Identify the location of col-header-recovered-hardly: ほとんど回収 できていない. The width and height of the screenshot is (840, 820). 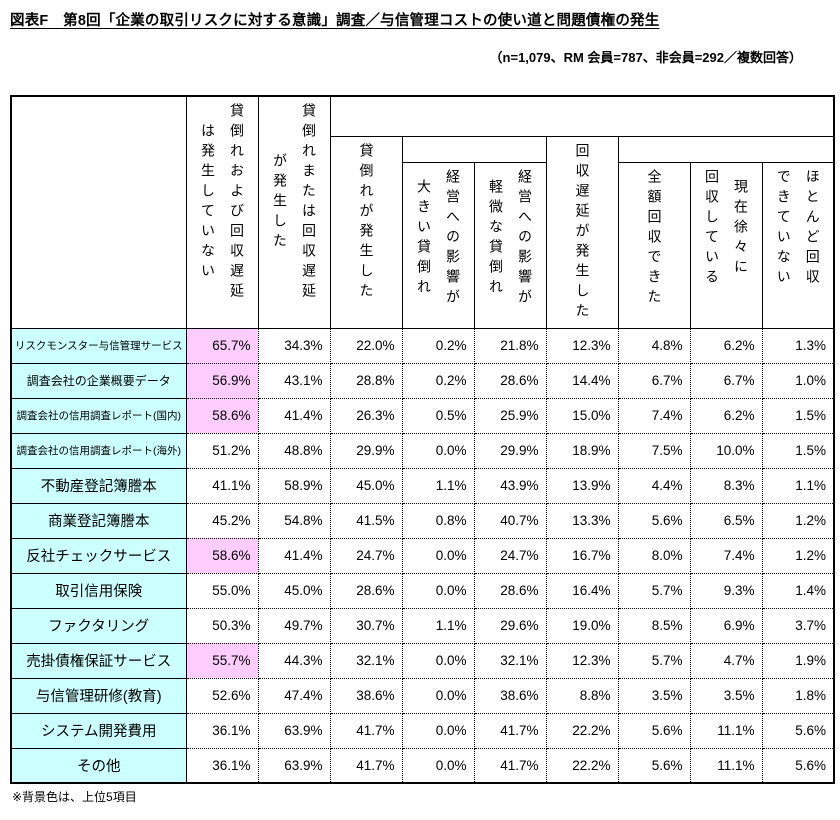
(798, 245).